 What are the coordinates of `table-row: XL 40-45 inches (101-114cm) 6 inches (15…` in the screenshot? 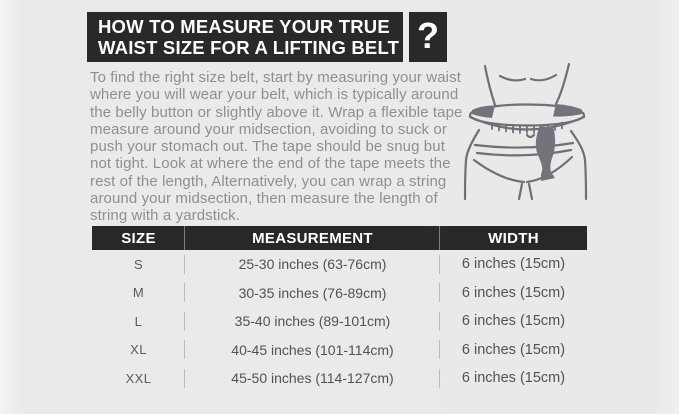 It's located at (339, 350).